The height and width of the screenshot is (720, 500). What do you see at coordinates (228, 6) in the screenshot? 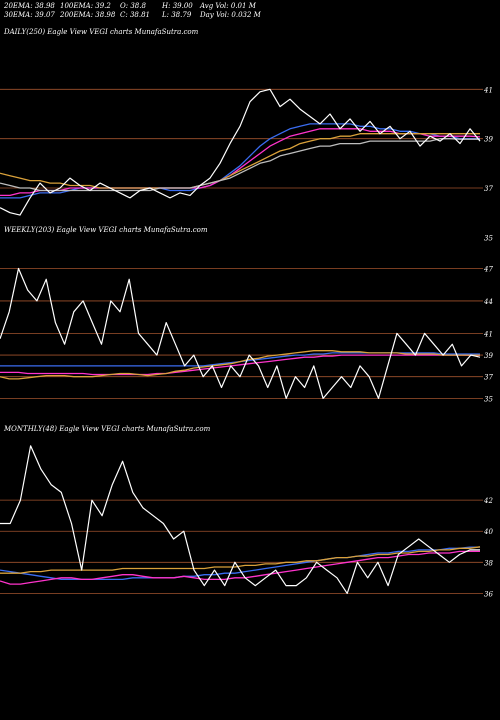
I see `header-avg-vol: Avg Vol: 0.01 M` at bounding box center [228, 6].